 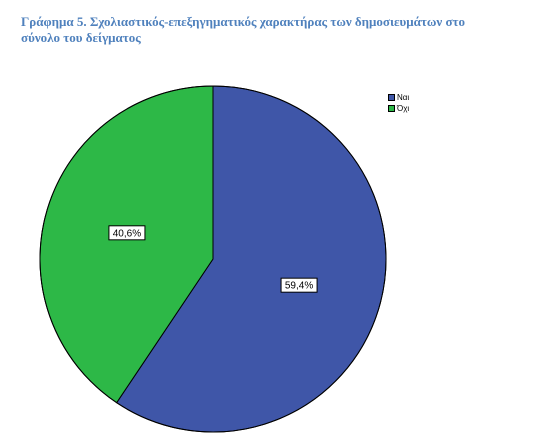 I want to click on data-label-yes: 59,4%, so click(x=299, y=286).